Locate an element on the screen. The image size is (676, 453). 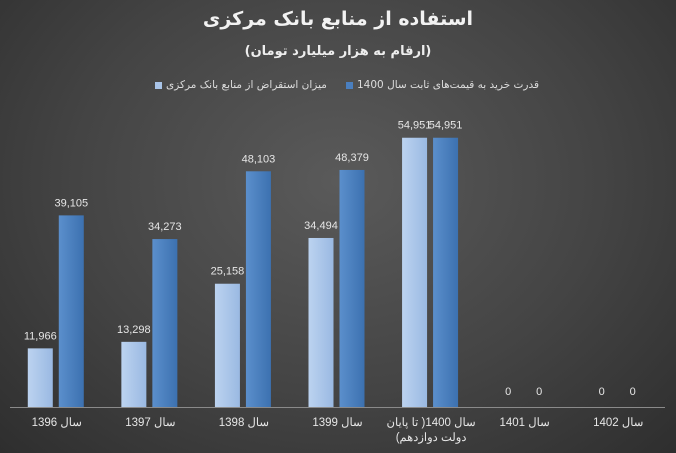
x-tick-label: سال 1398 is located at coordinates (244, 422).